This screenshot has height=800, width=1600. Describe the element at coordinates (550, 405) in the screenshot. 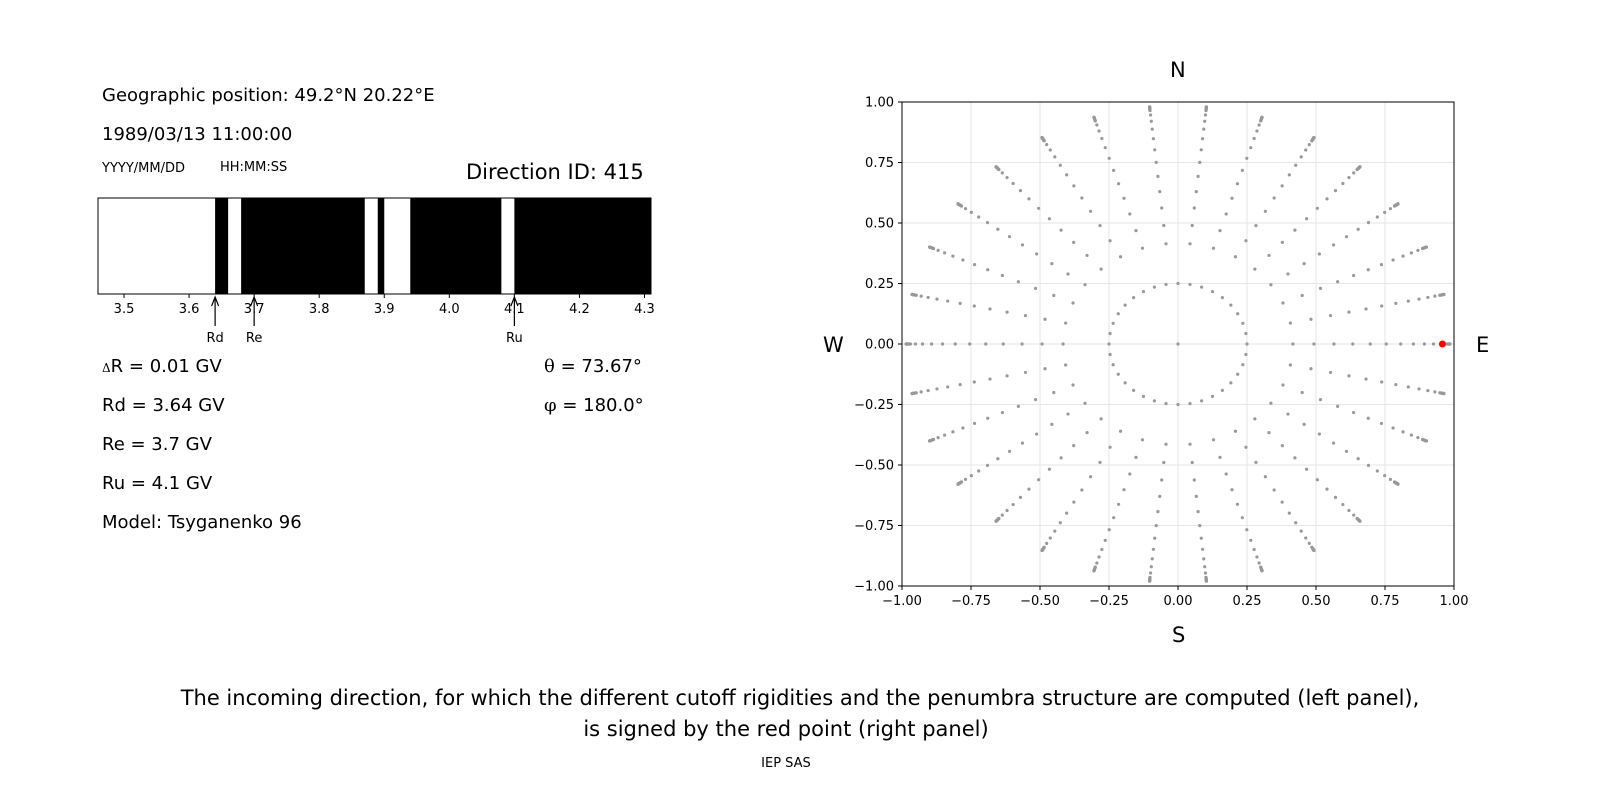

I see `phi-symbol: φ` at that location.